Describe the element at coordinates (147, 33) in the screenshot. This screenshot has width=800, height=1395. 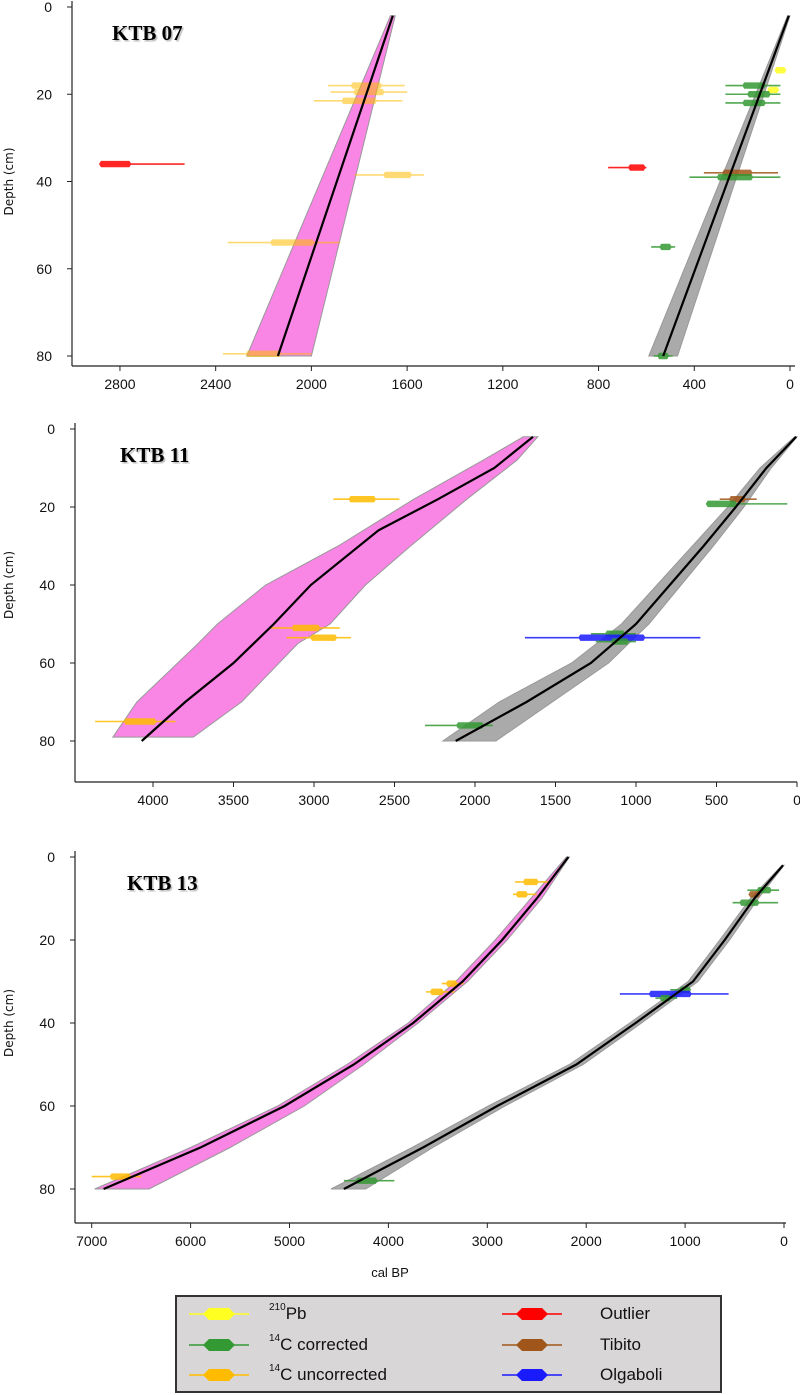
I see `panel-title: KTB 07` at that location.